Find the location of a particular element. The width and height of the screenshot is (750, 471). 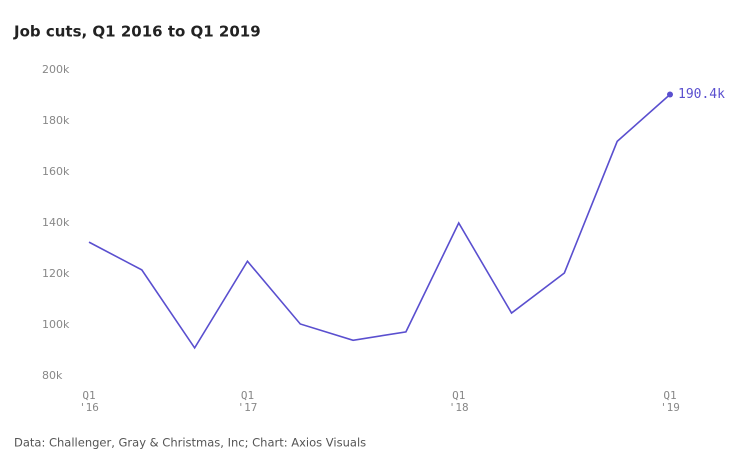

chart-title: Job cuts, Q1 2016 to Q1 2019 is located at coordinates (137, 32).